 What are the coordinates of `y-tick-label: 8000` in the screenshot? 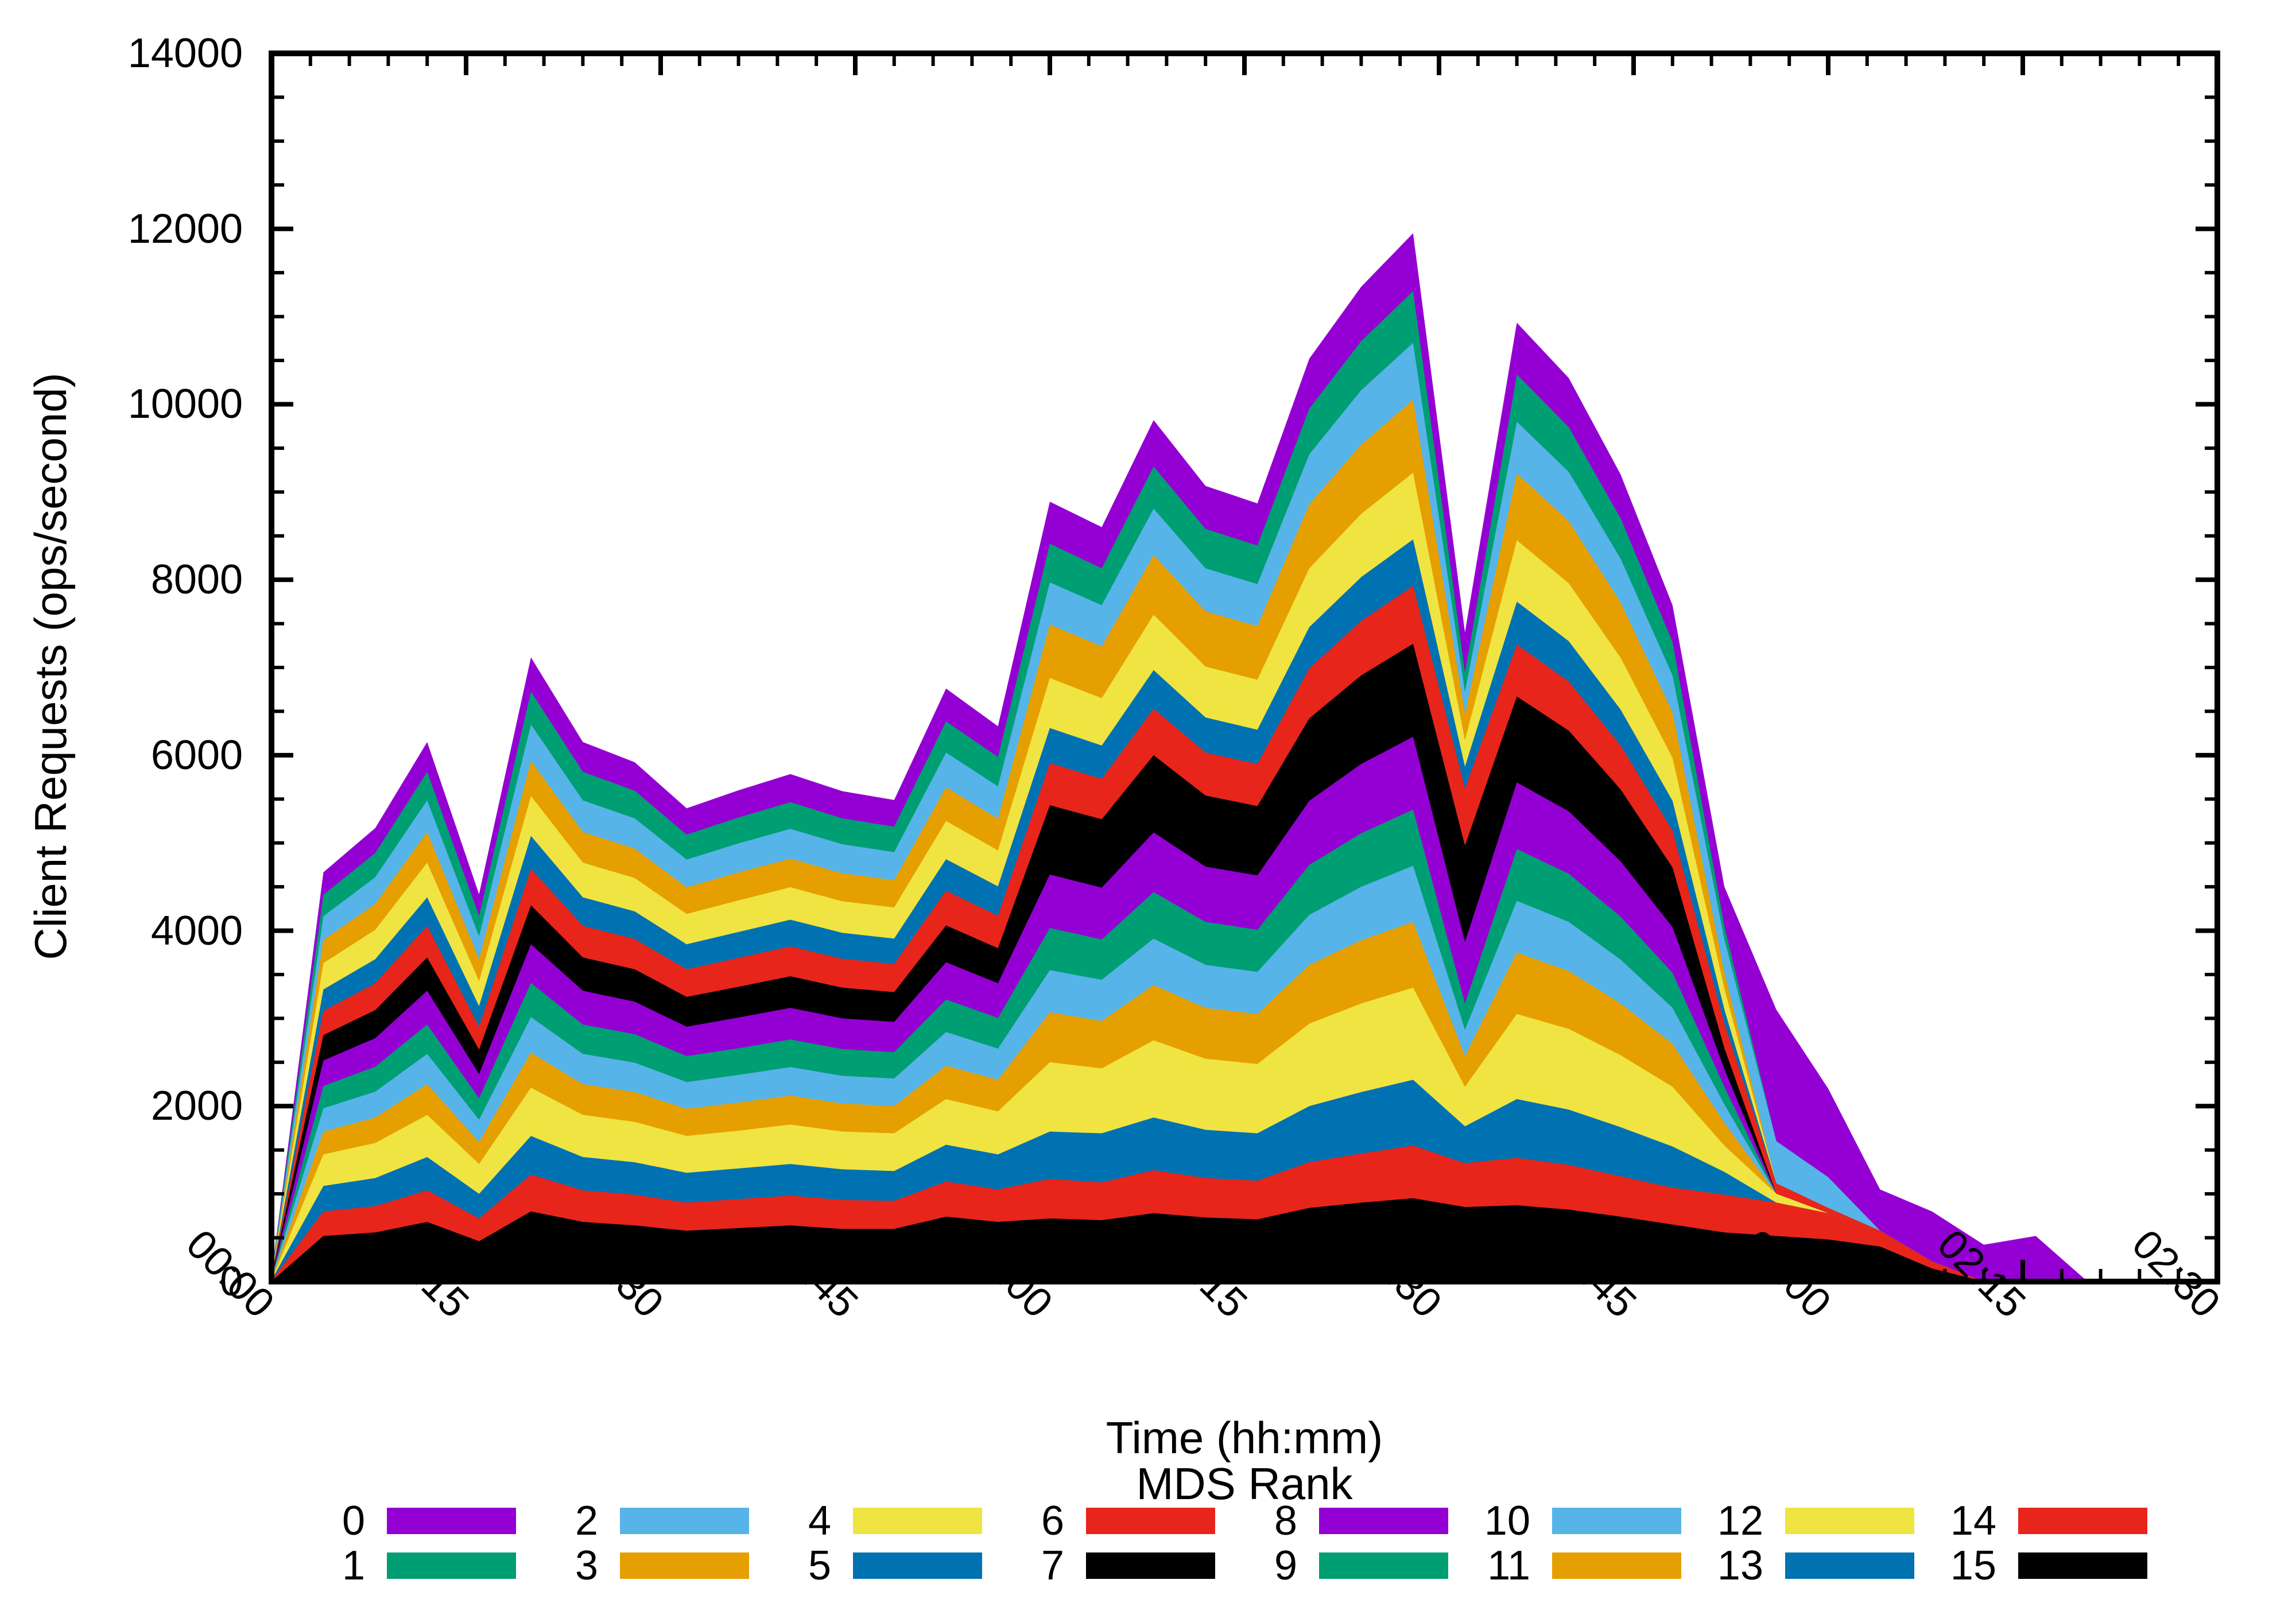 It's located at (196, 580).